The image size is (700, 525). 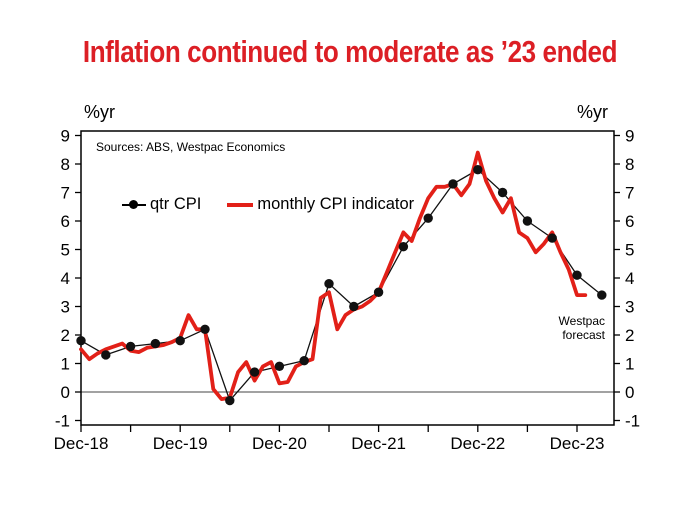 What do you see at coordinates (629, 335) in the screenshot?
I see `y-tick-label-right: 2` at bounding box center [629, 335].